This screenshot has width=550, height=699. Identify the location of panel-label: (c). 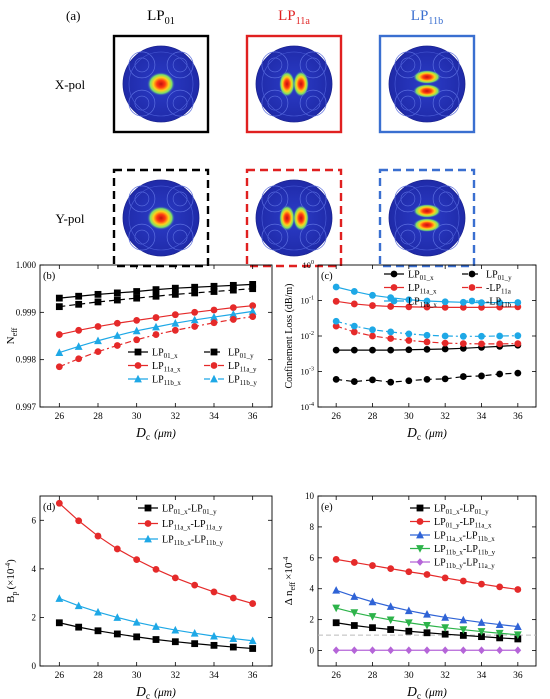
(327, 276).